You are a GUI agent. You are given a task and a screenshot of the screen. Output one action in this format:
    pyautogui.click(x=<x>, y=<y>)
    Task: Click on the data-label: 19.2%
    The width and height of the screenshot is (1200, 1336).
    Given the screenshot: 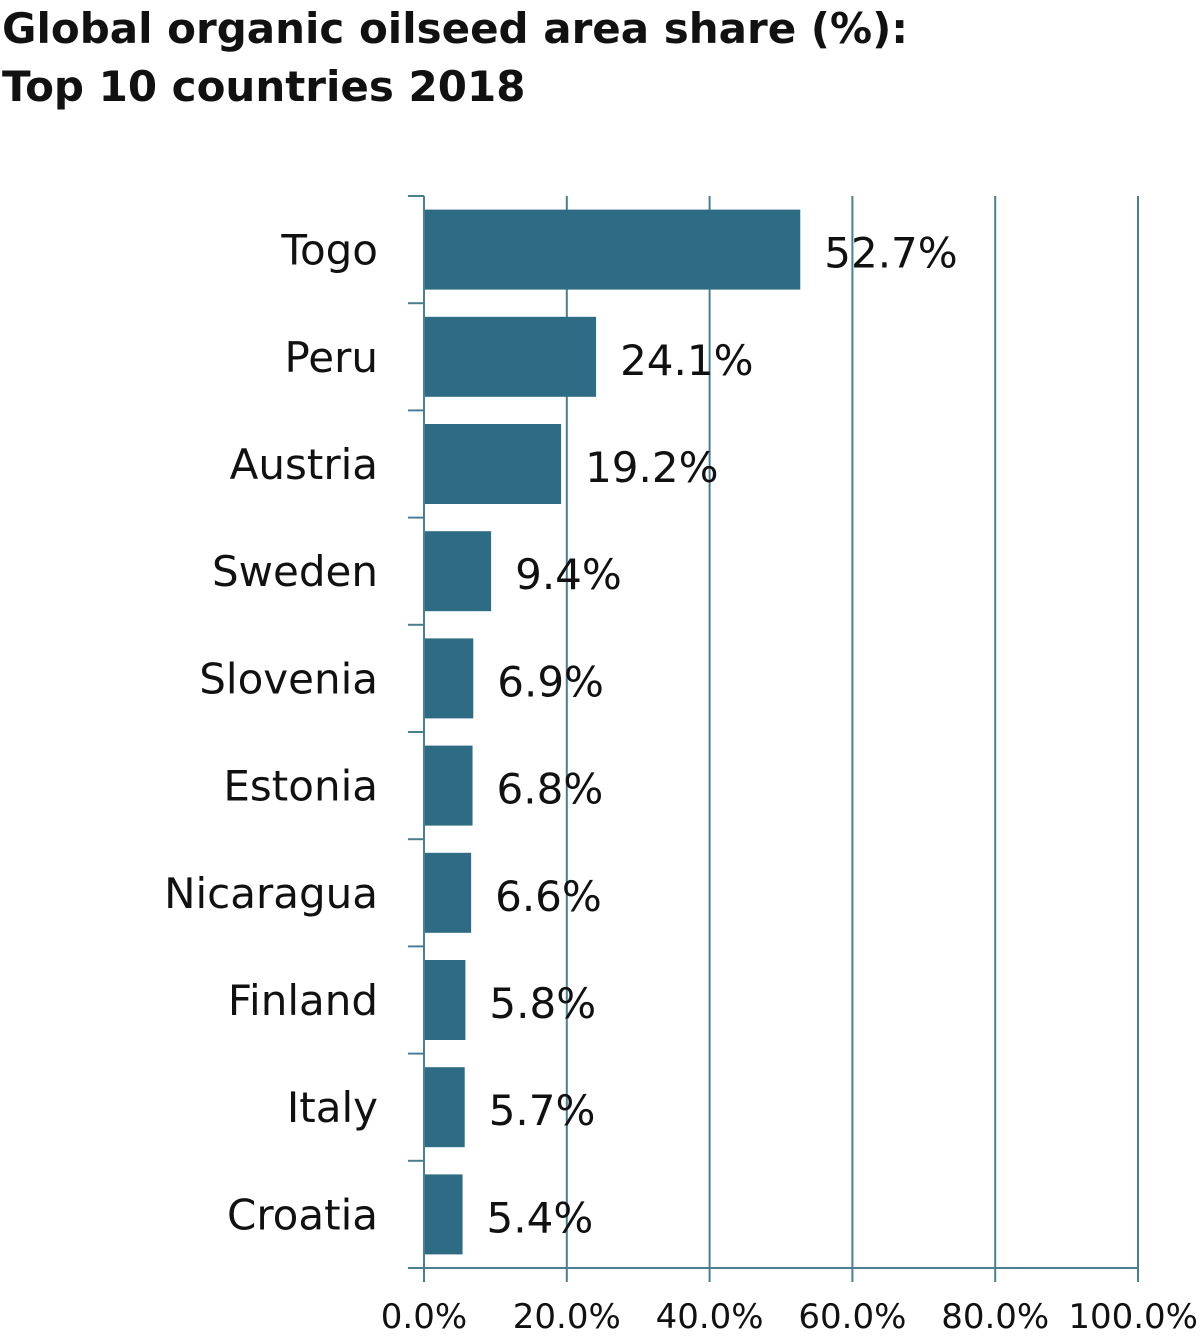 What is the action you would take?
    pyautogui.click(x=651, y=467)
    